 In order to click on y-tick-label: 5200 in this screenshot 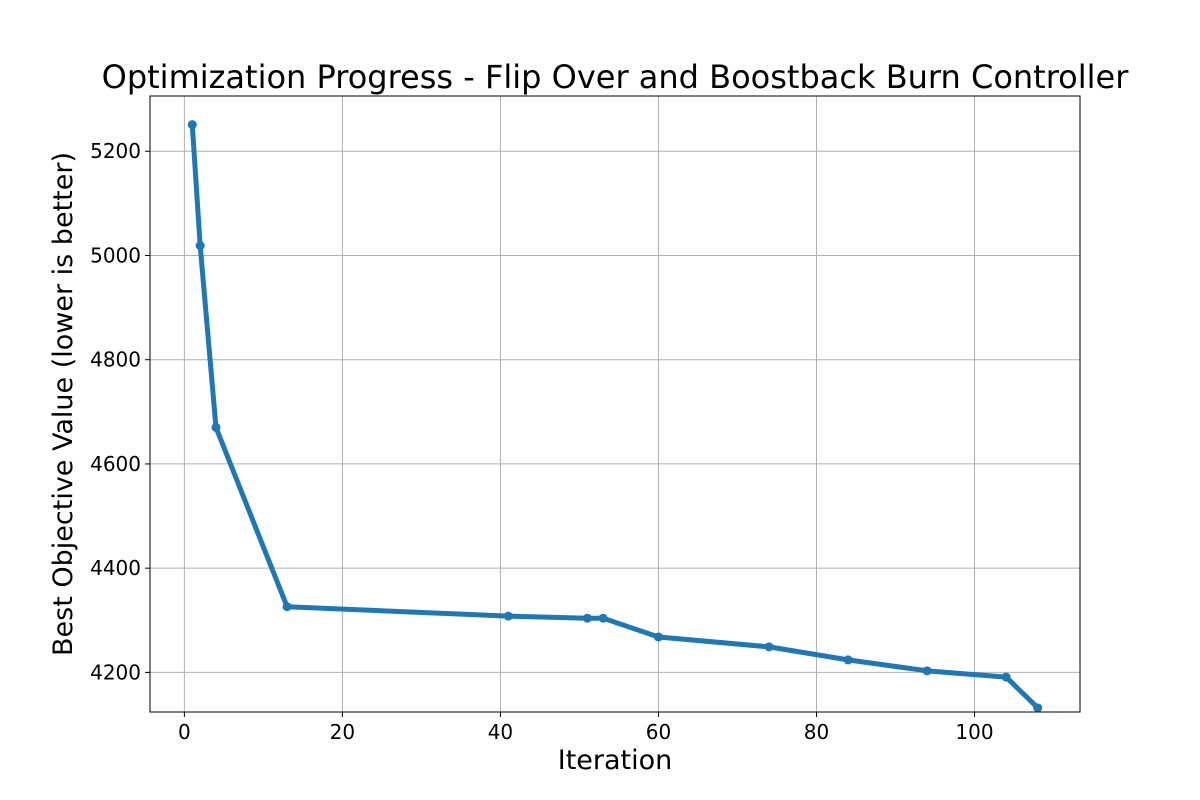, I will do `click(115, 151)`.